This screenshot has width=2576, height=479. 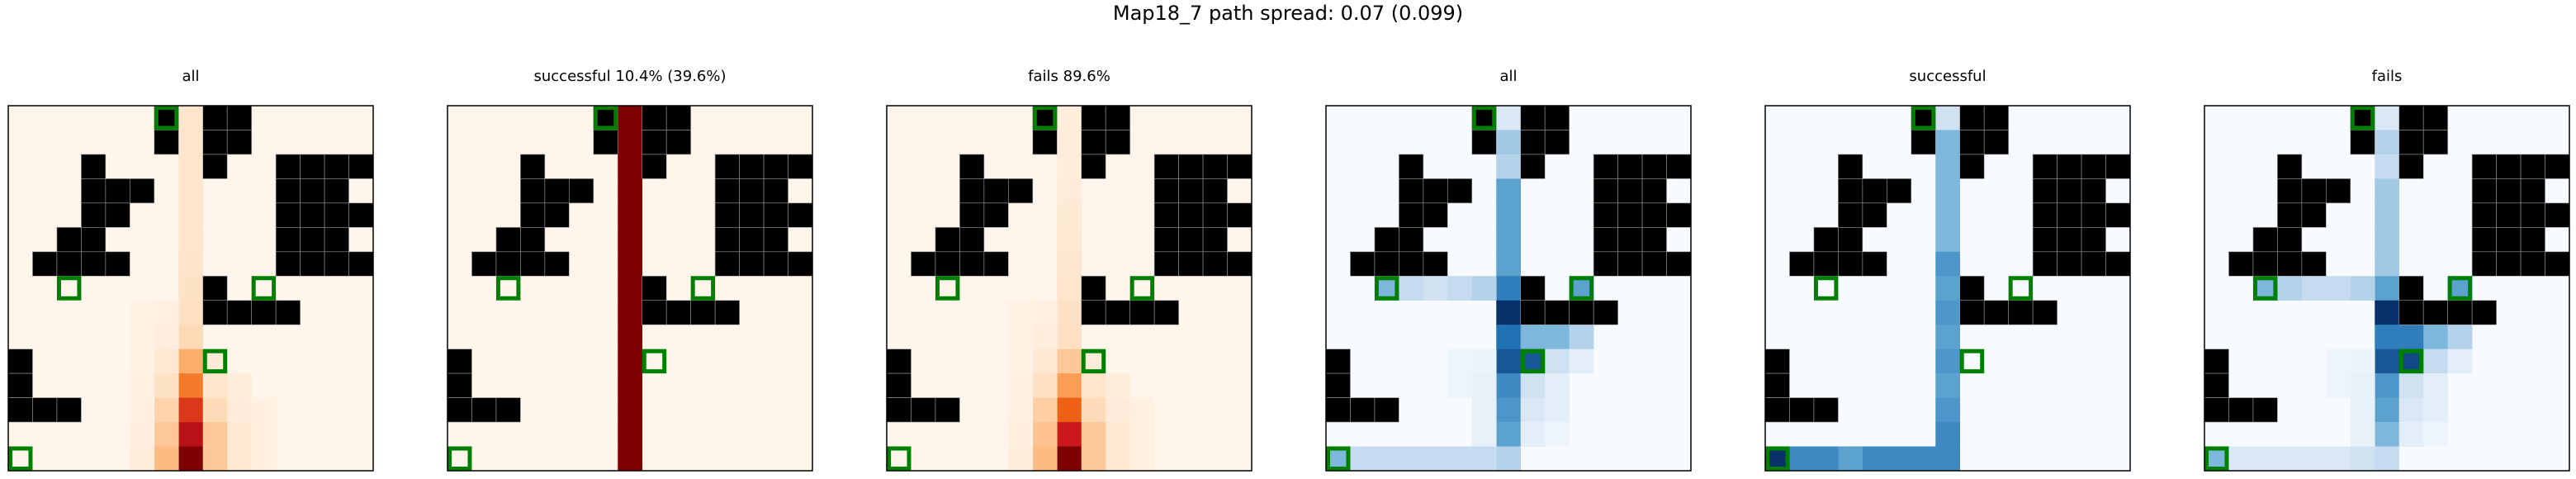 What do you see at coordinates (1288, 14) in the screenshot?
I see `figure-title: Map18_7 path spread: 0.07 (0.099)` at bounding box center [1288, 14].